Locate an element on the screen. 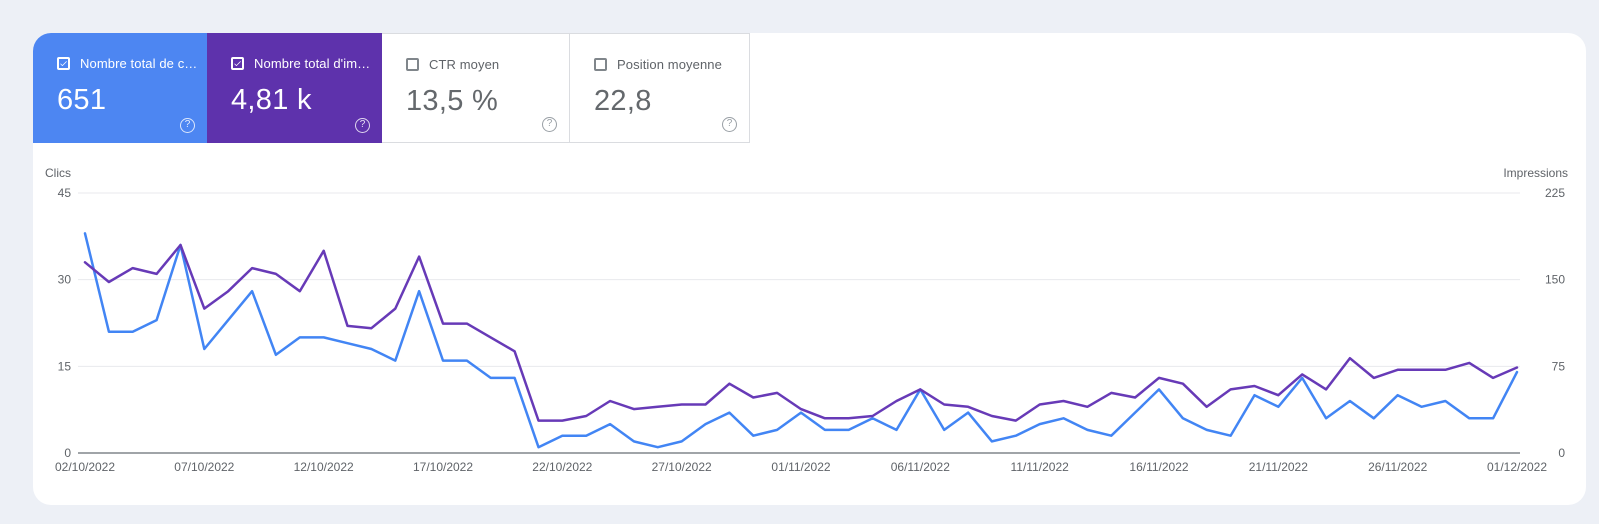 The height and width of the screenshot is (524, 1599). axis-title-impressions: Impressions is located at coordinates (1535, 173).